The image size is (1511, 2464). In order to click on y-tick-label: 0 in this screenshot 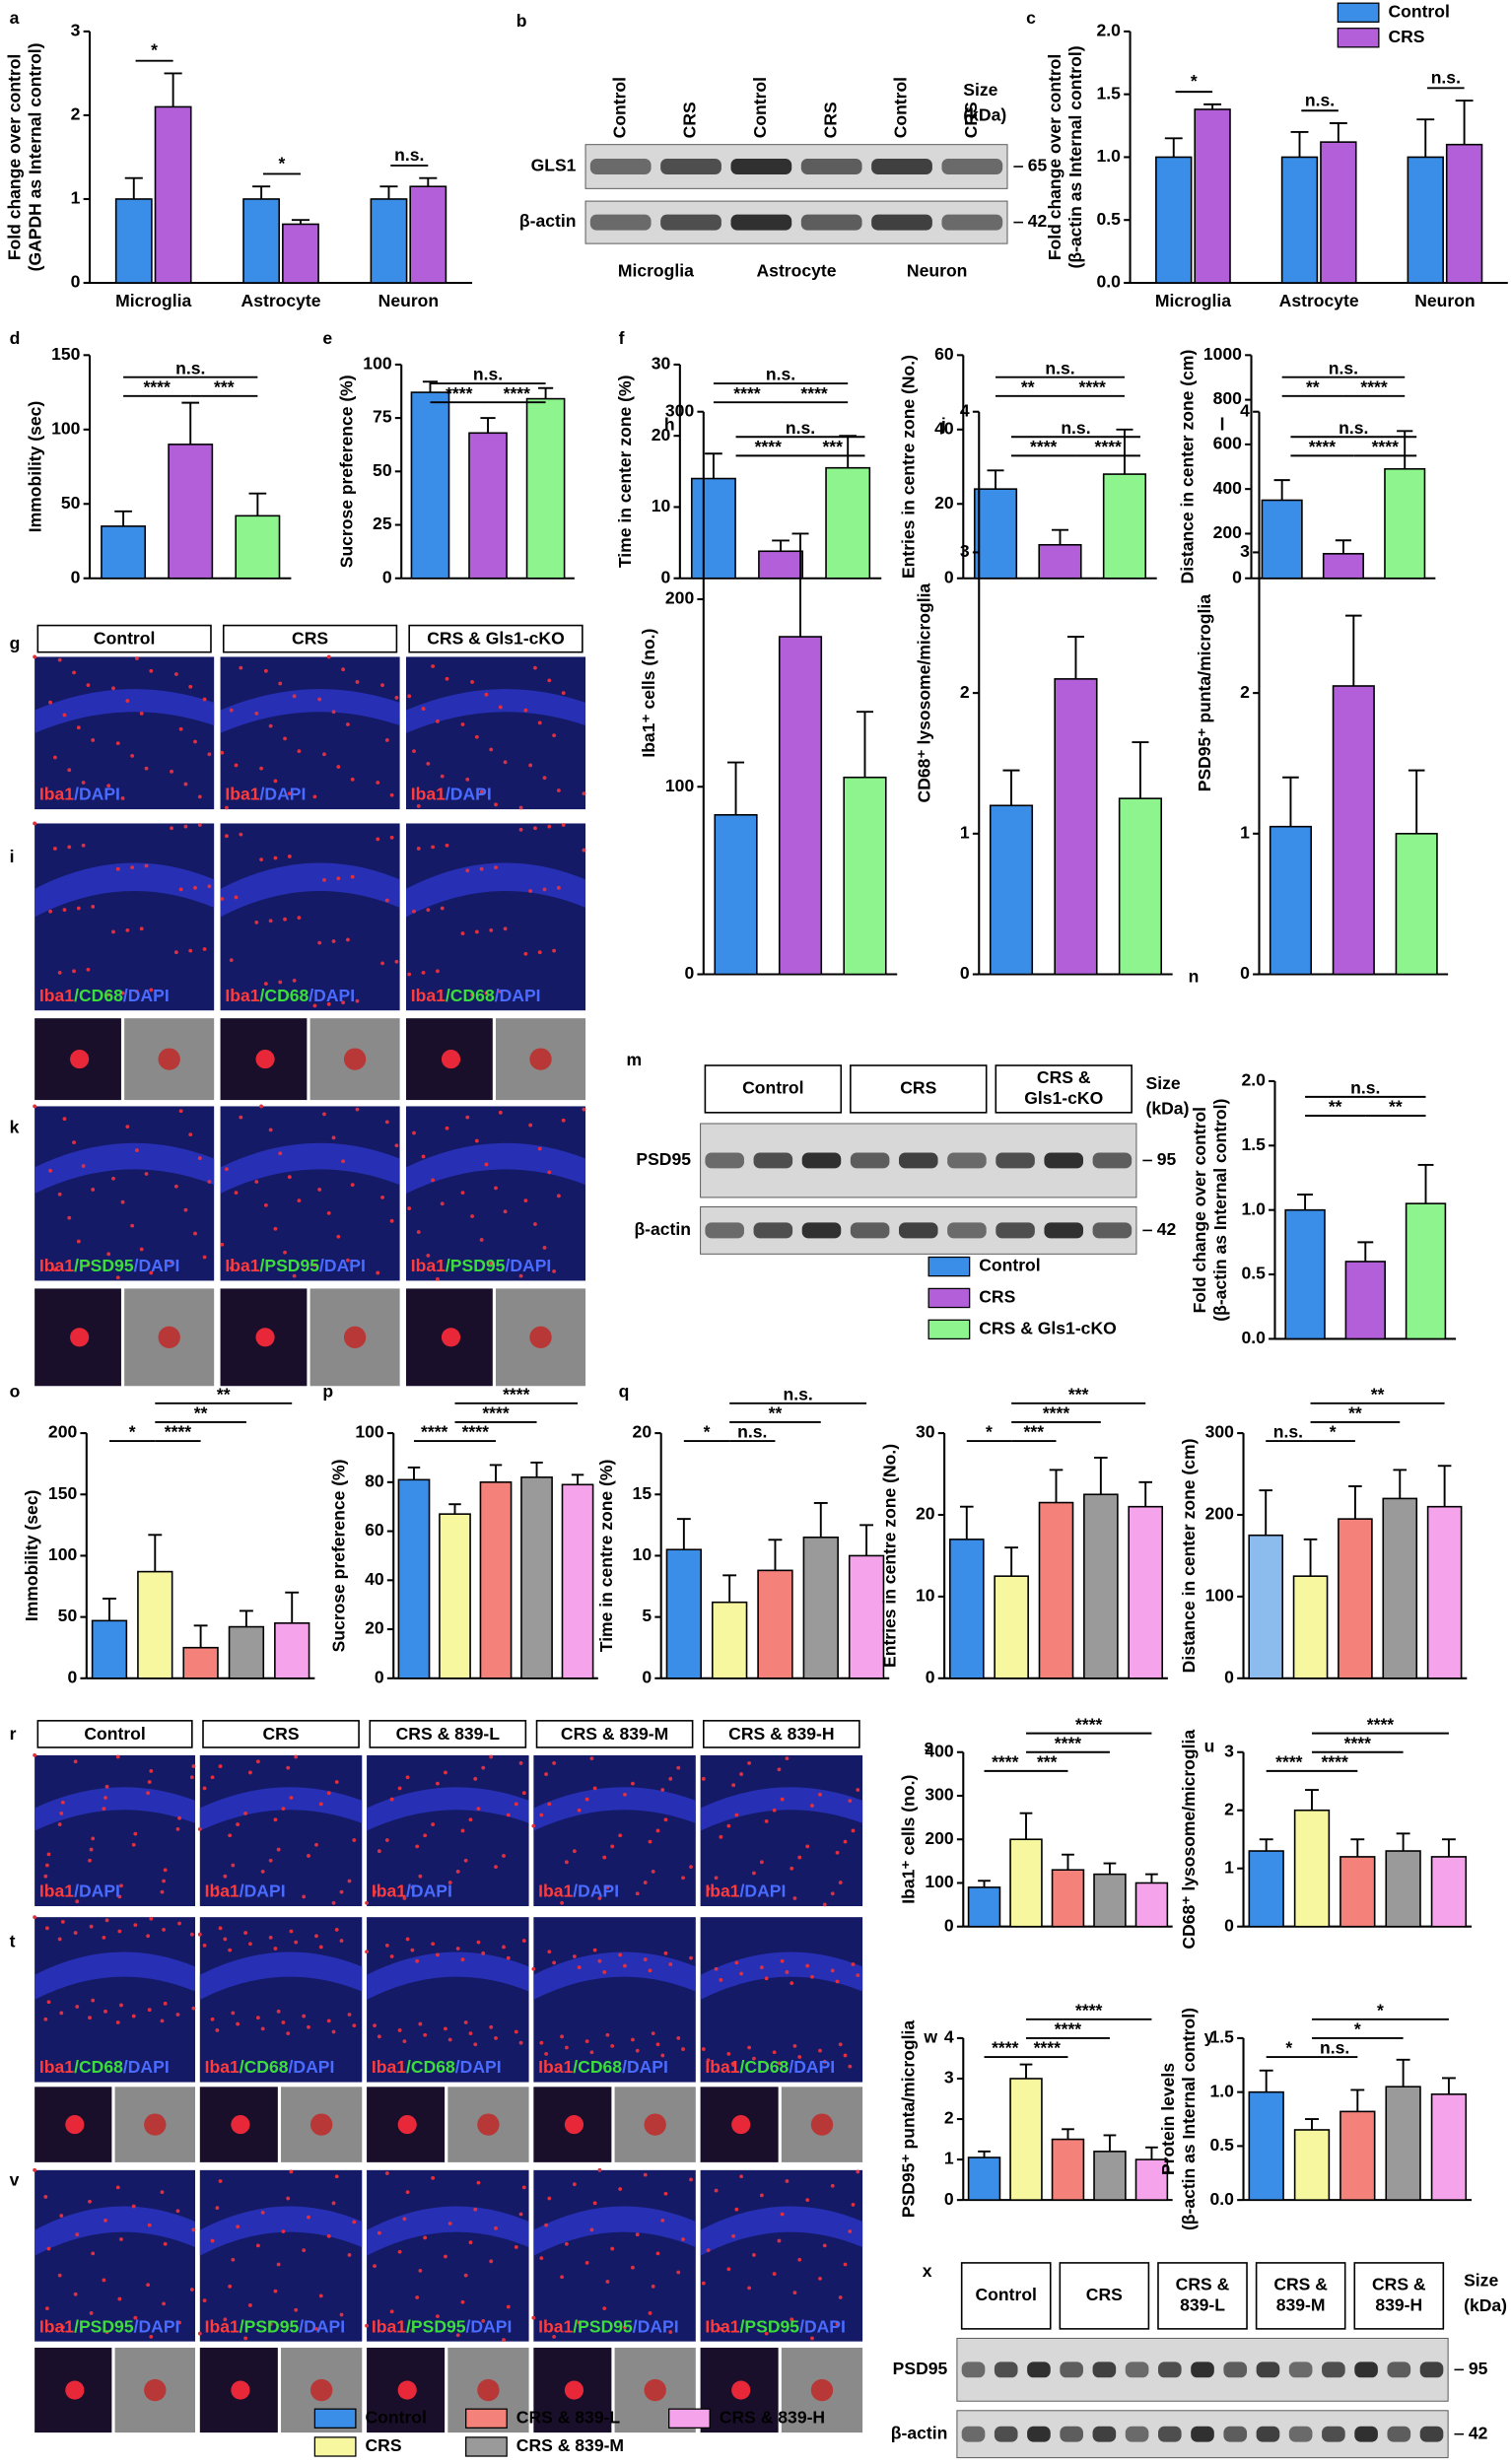, I will do `click(949, 1925)`.